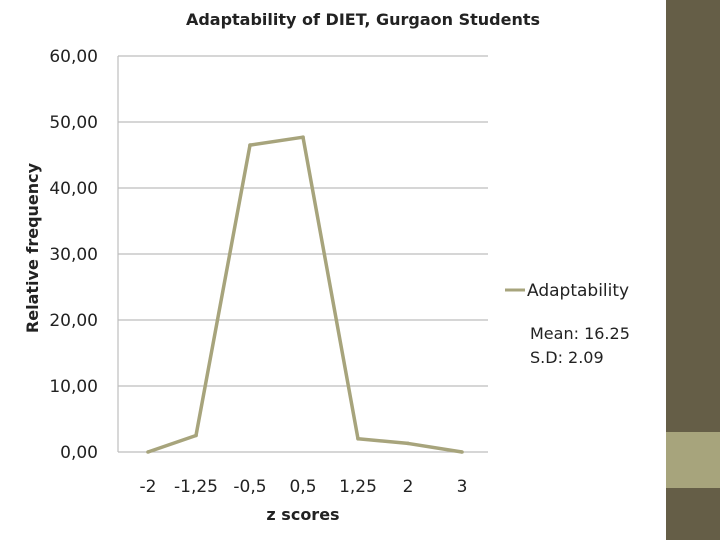 The width and height of the screenshot is (720, 540). Describe the element at coordinates (148, 487) in the screenshot. I see `x-tick-label: -2` at that location.